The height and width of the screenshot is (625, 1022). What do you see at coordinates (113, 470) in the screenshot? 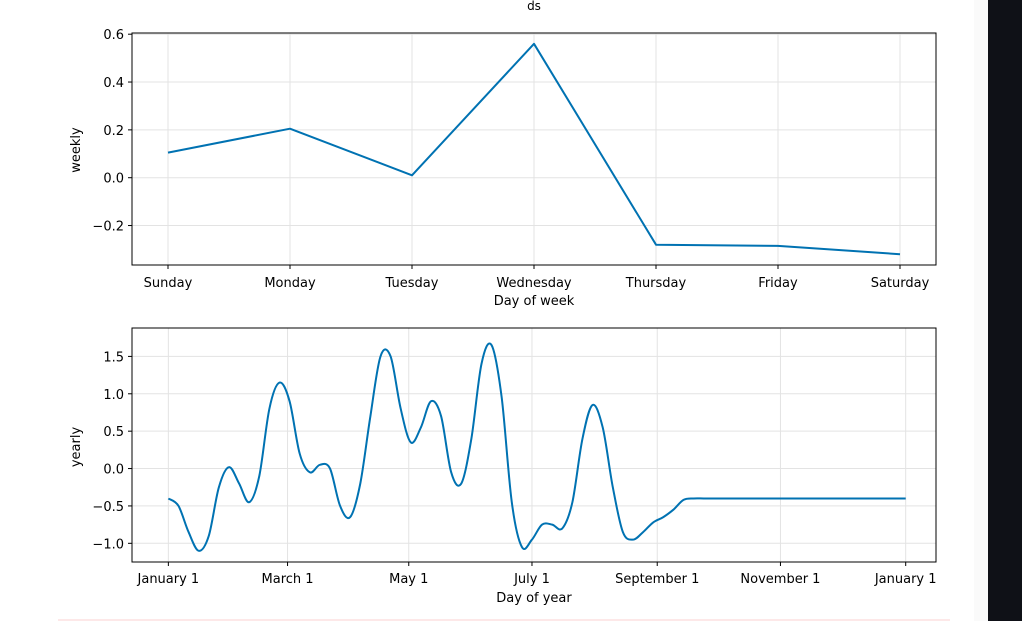
I see `yearly-y-tick-label: 0.0` at bounding box center [113, 470].